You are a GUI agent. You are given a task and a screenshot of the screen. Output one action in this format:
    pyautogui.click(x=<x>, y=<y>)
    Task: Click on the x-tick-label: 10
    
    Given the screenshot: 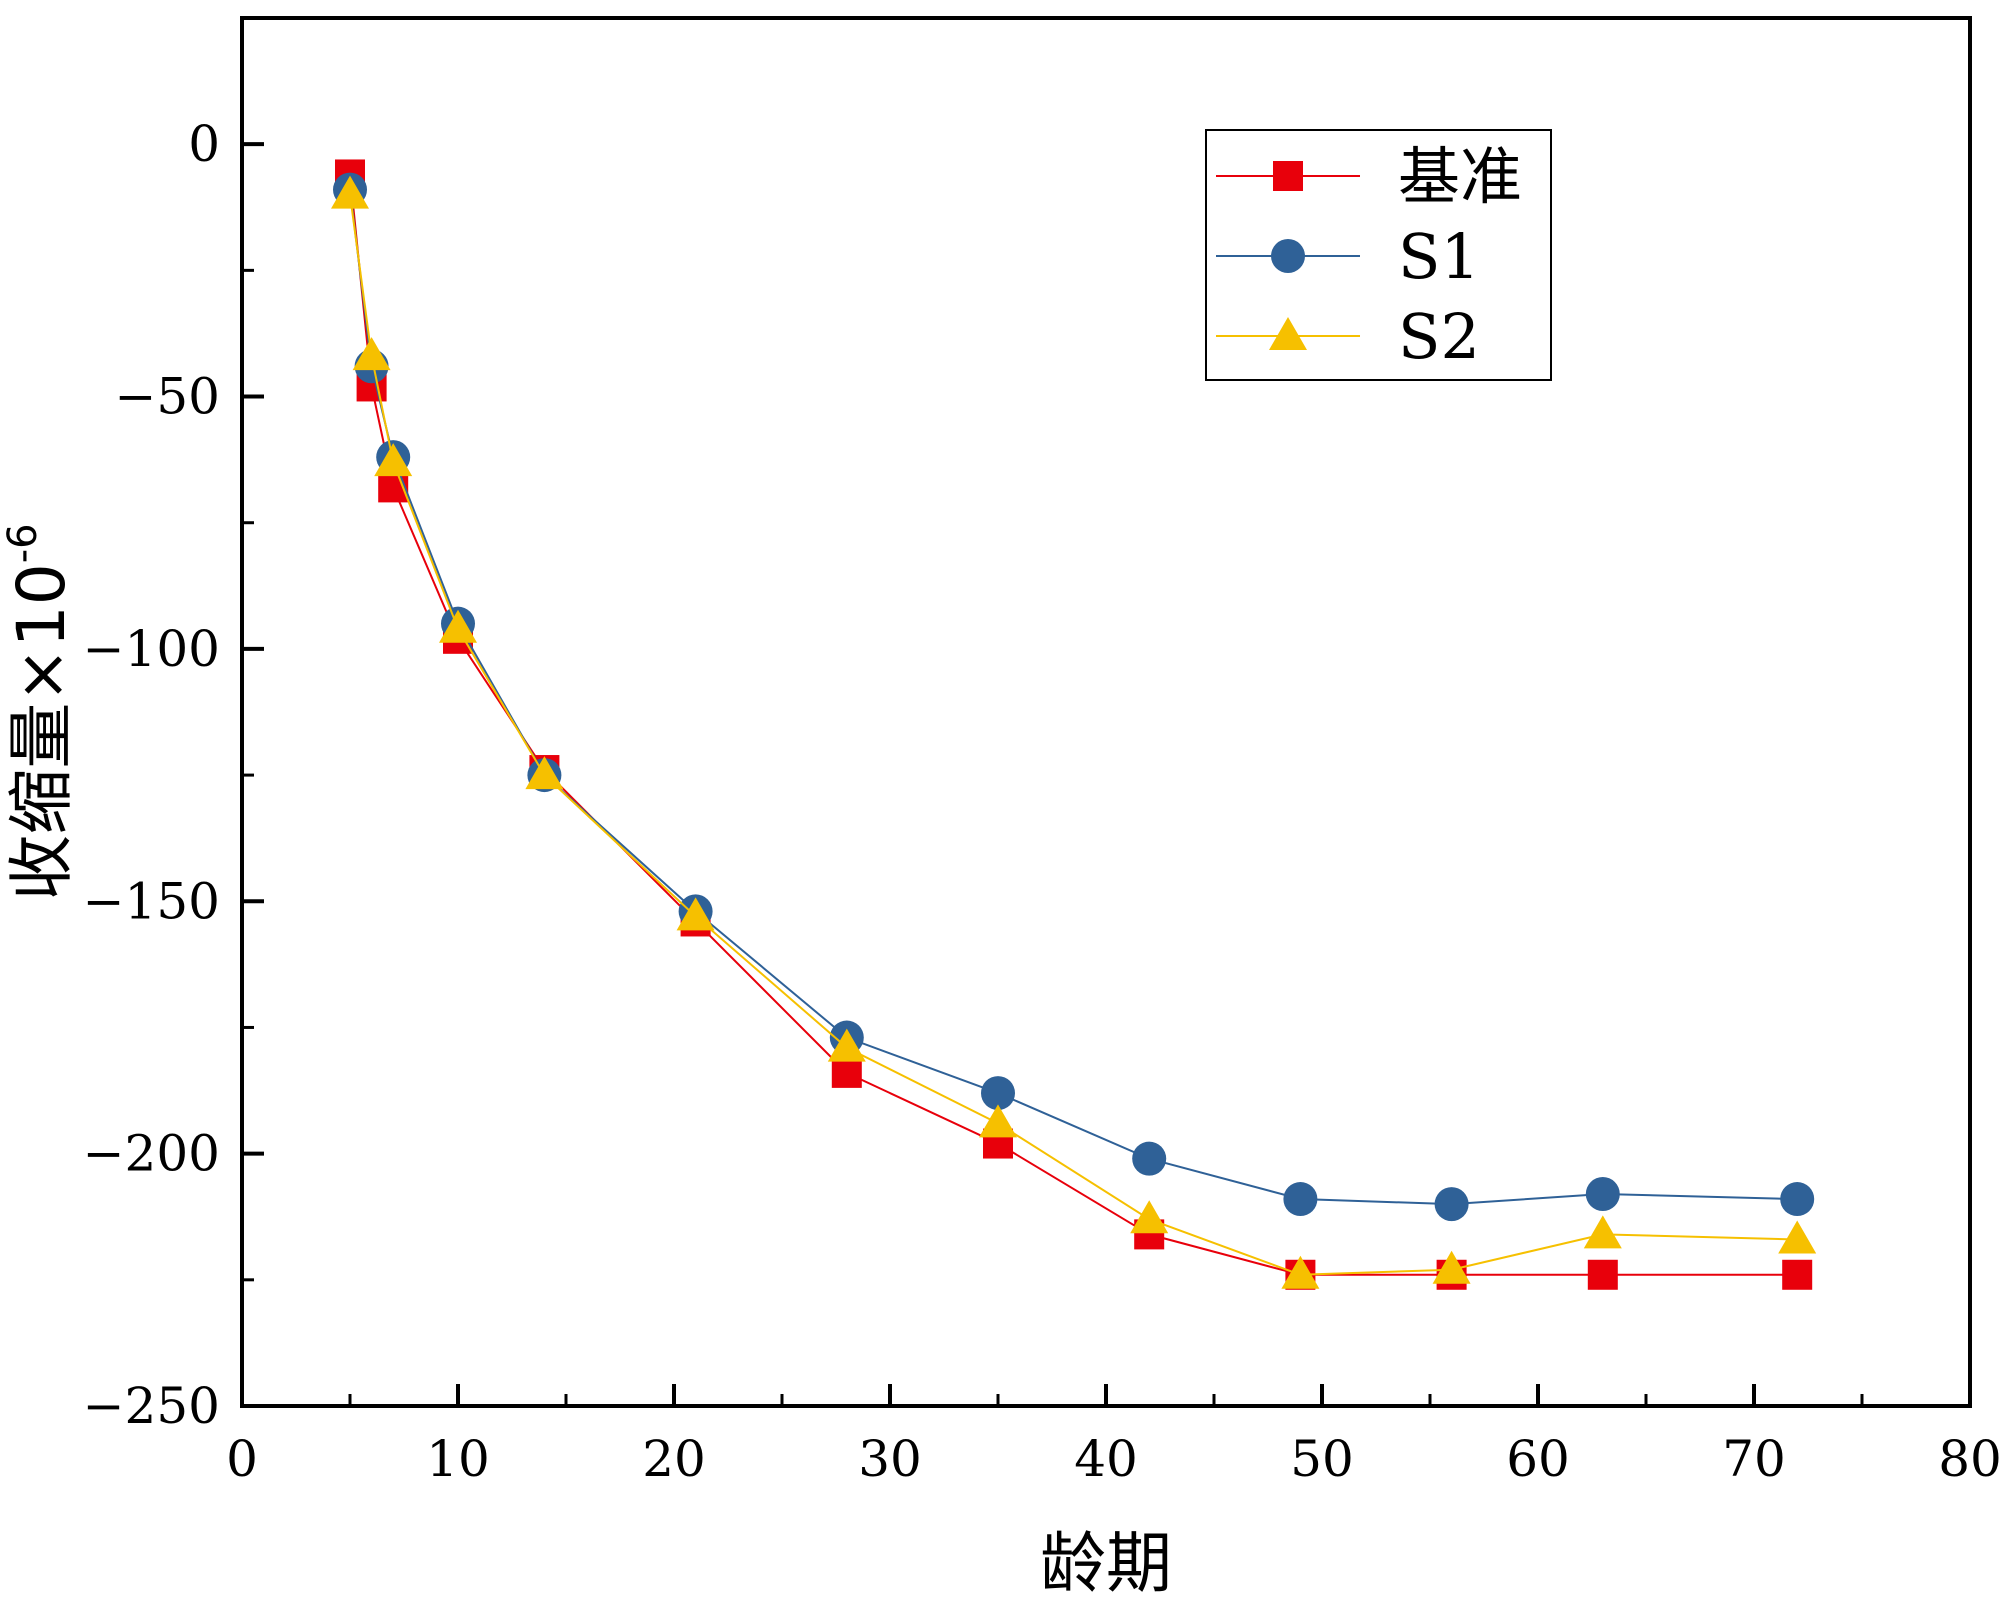 What is the action you would take?
    pyautogui.click(x=458, y=1459)
    